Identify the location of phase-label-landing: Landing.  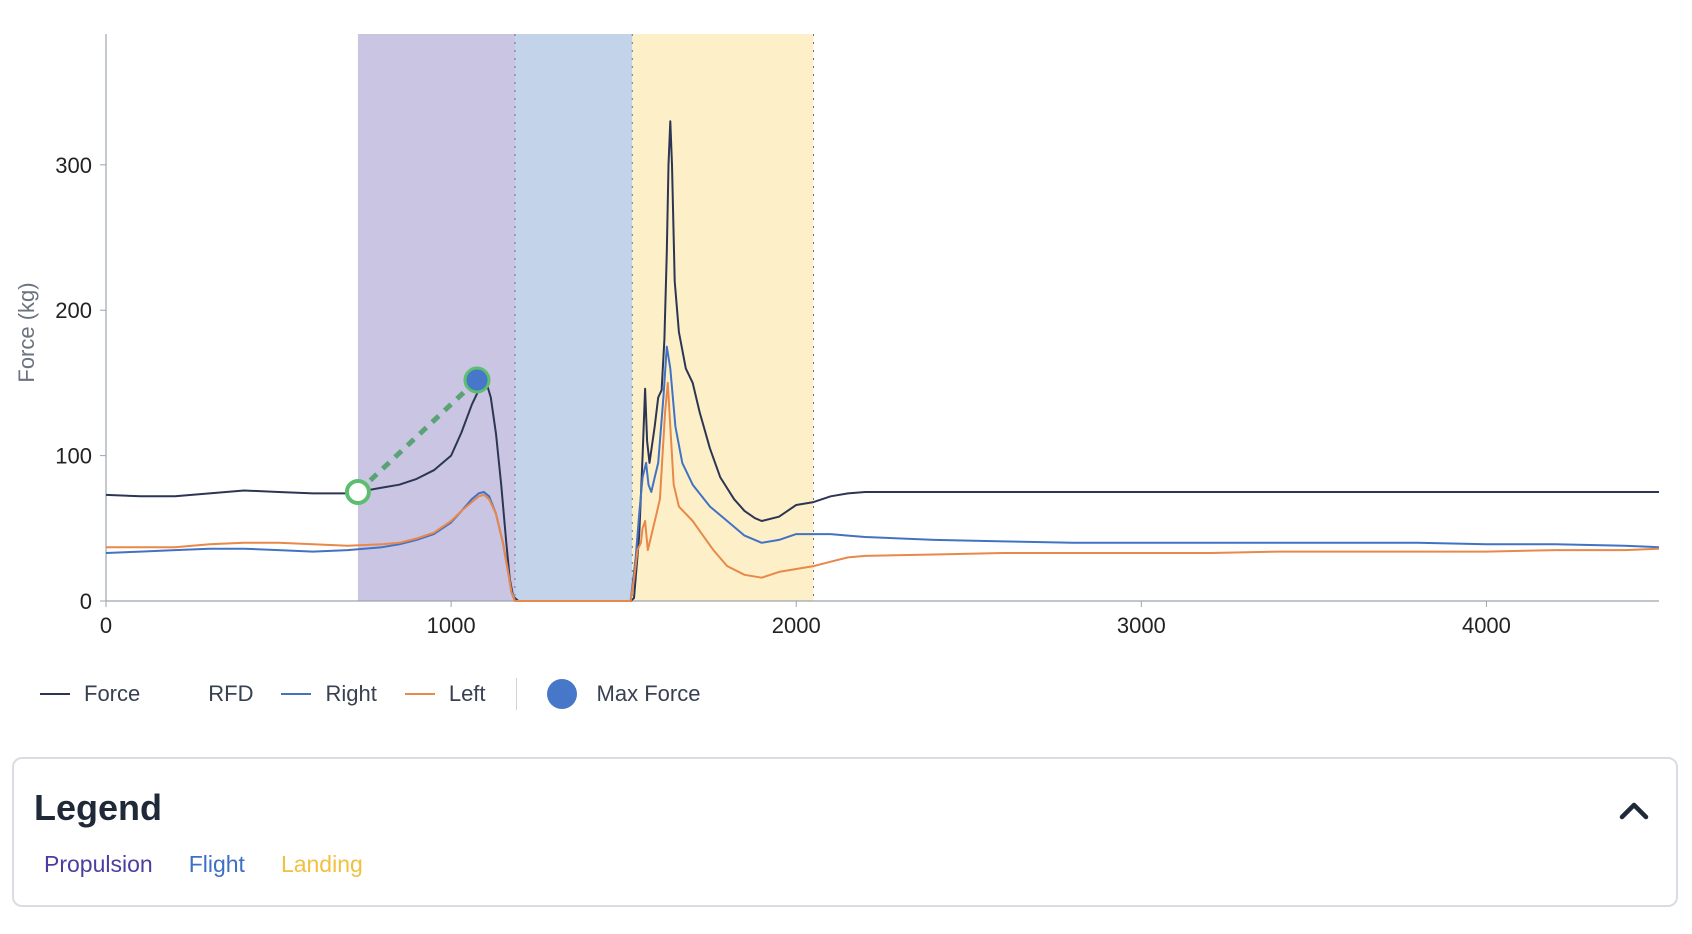
(321, 864).